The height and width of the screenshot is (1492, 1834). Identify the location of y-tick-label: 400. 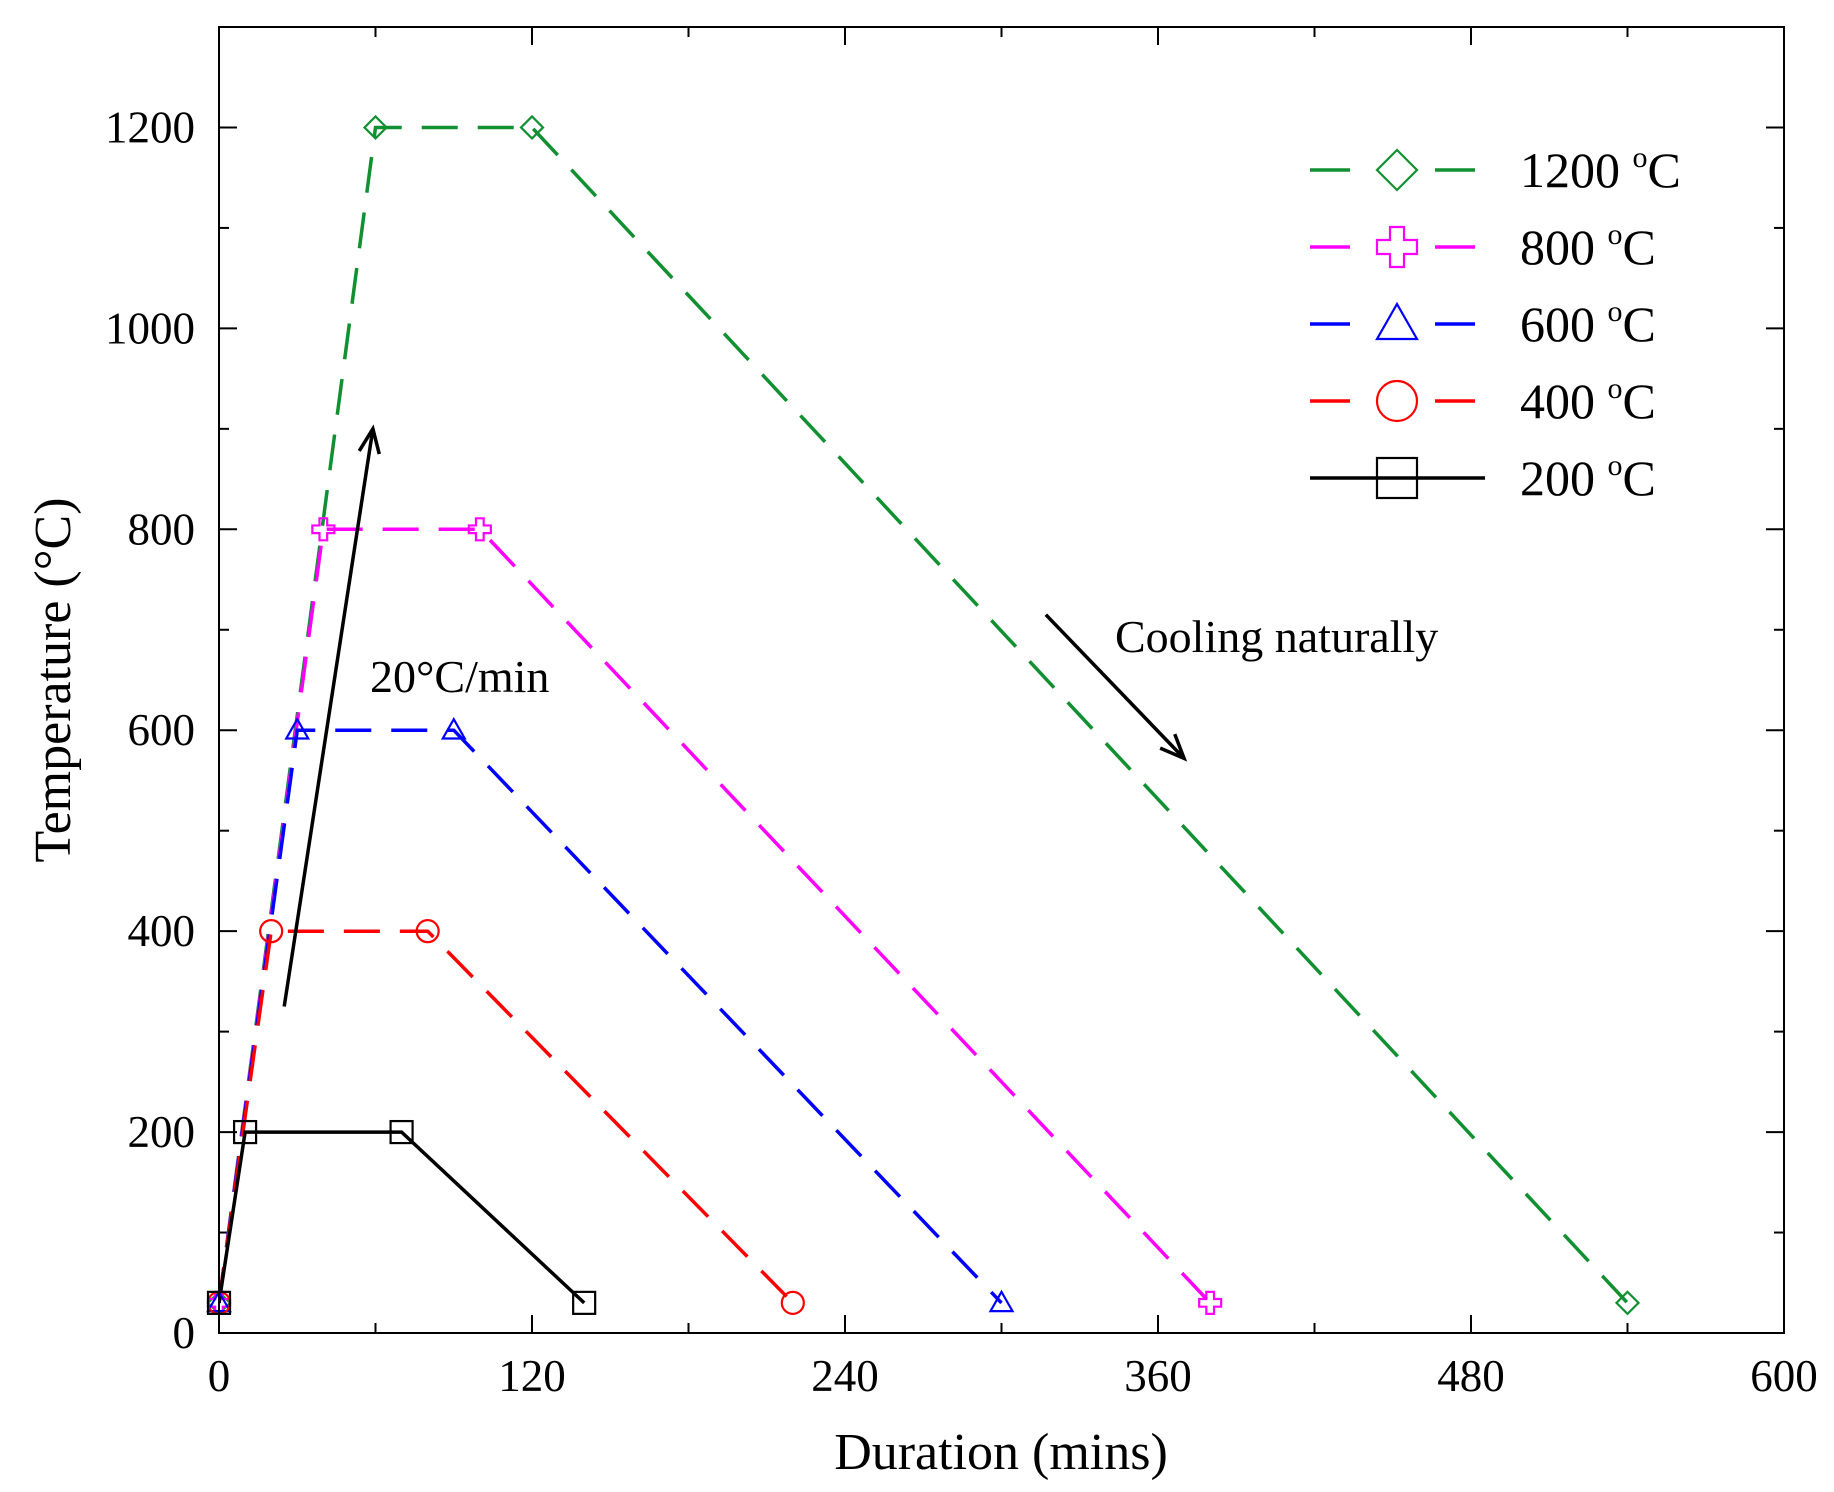
(162, 931).